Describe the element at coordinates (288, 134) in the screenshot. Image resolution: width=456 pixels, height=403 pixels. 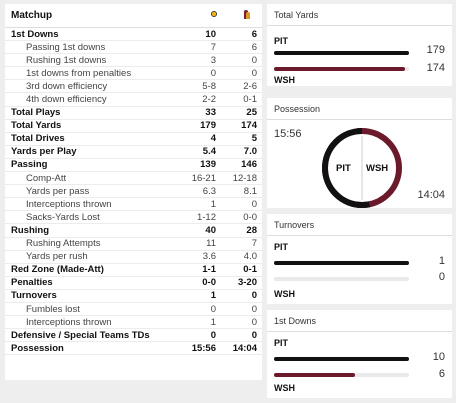
I see `team1-time: 15:56` at that location.